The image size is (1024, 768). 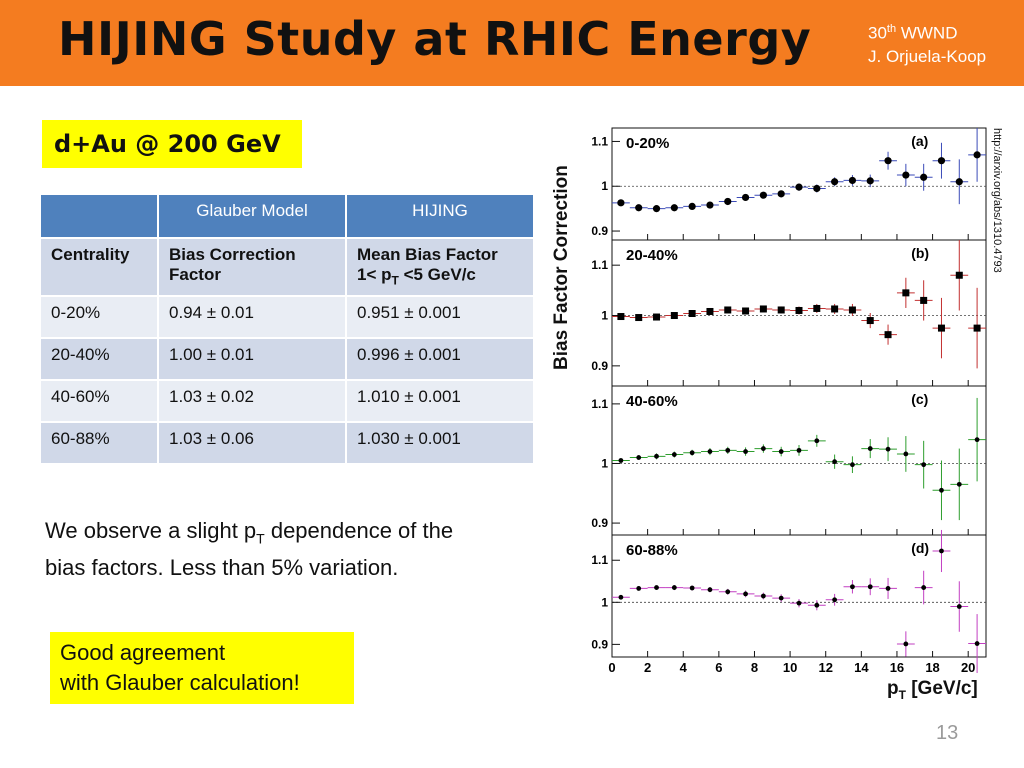 I want to click on table-cell: 1.030 ± 0.001, so click(x=440, y=443).